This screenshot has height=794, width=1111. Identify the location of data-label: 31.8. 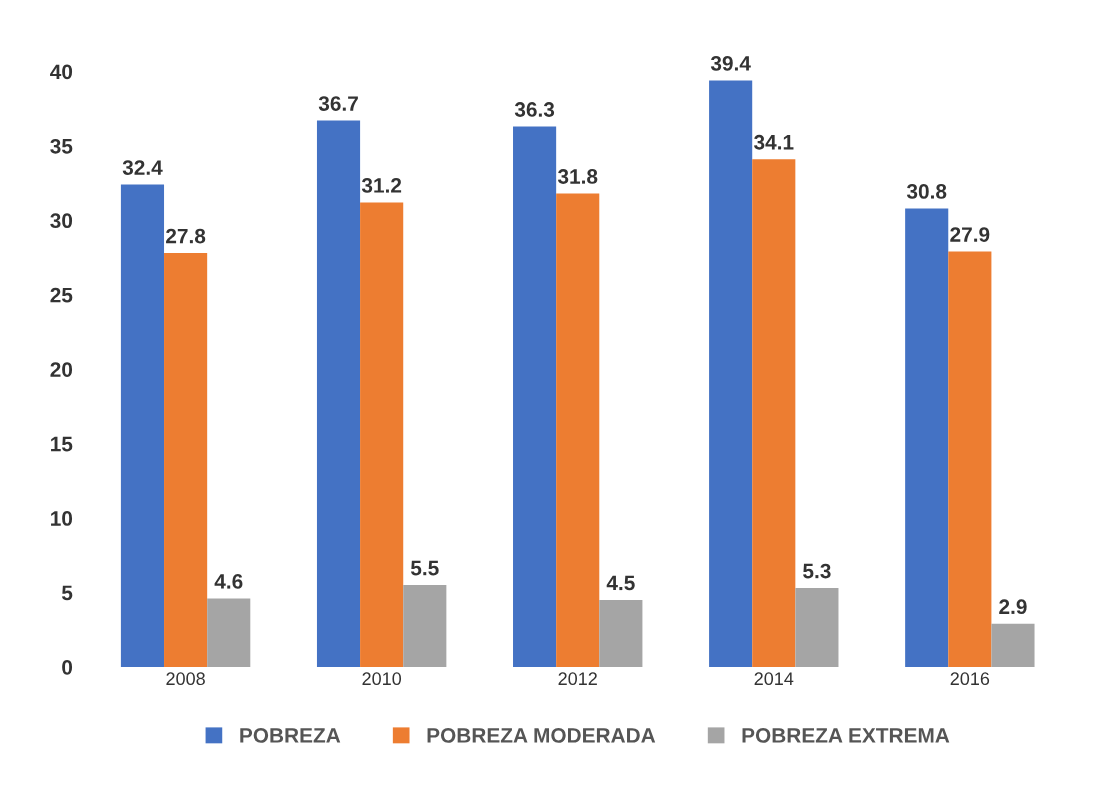
(577, 176).